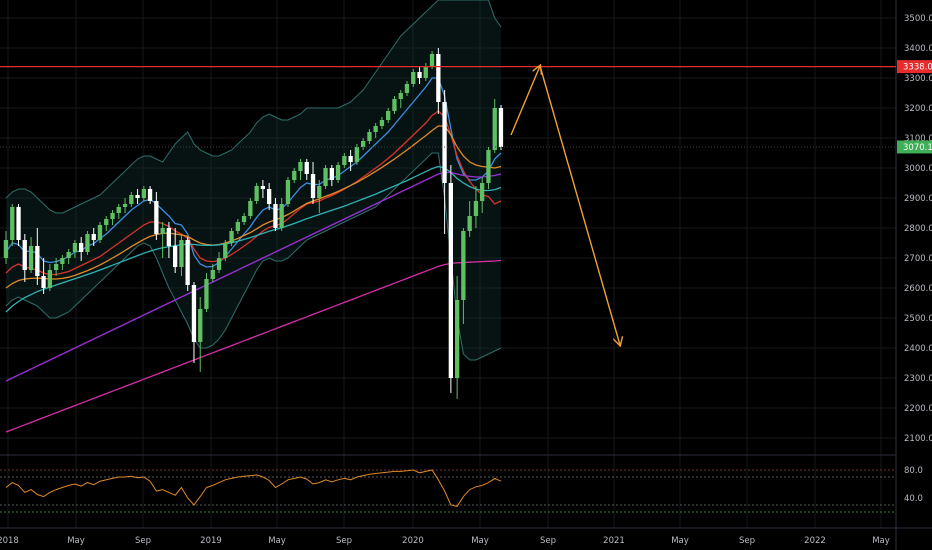 The width and height of the screenshot is (932, 550). I want to click on projection-arrows, so click(565, 205).